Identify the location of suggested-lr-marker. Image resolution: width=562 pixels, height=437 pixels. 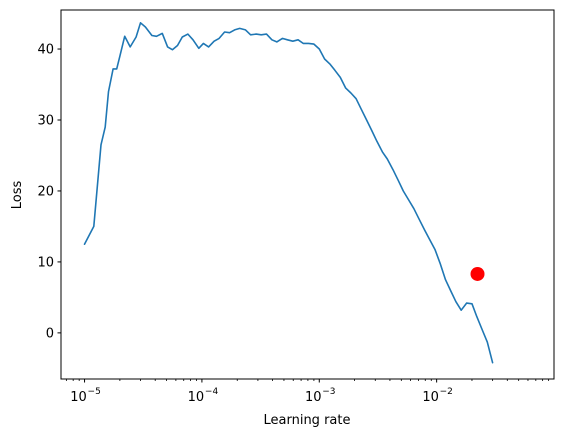
(477, 273).